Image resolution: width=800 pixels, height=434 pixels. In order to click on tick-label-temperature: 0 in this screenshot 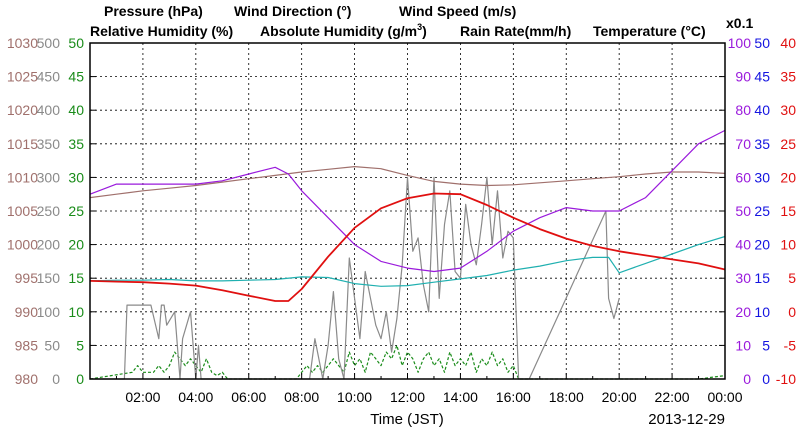, I will do `click(792, 312)`.